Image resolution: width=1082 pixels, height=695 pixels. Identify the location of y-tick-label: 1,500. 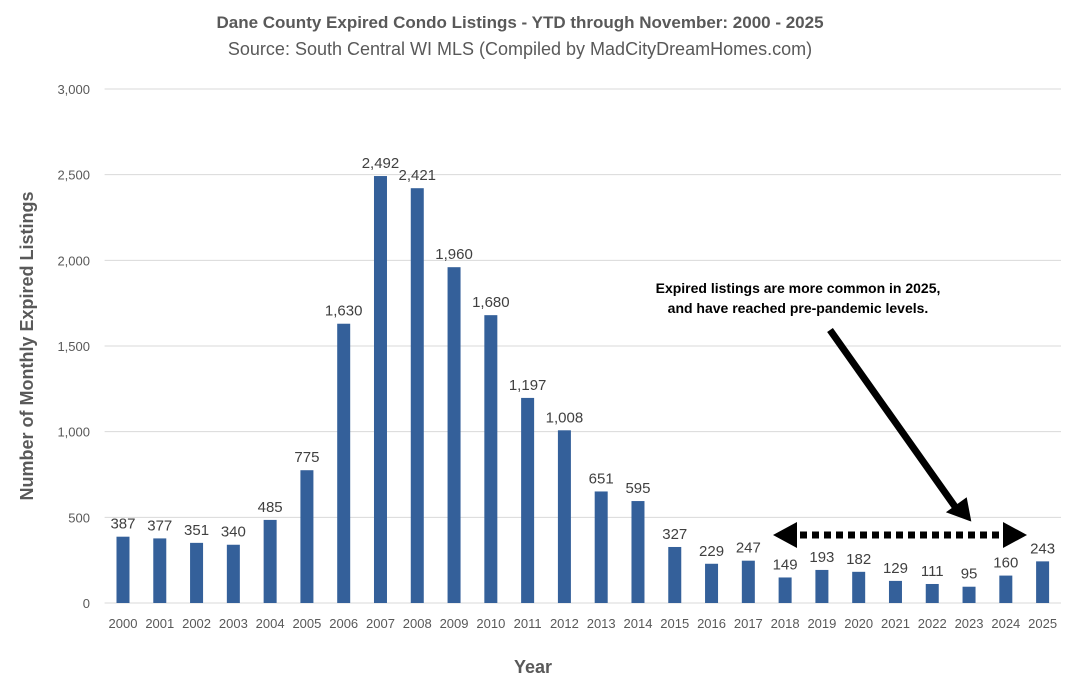
(73, 346).